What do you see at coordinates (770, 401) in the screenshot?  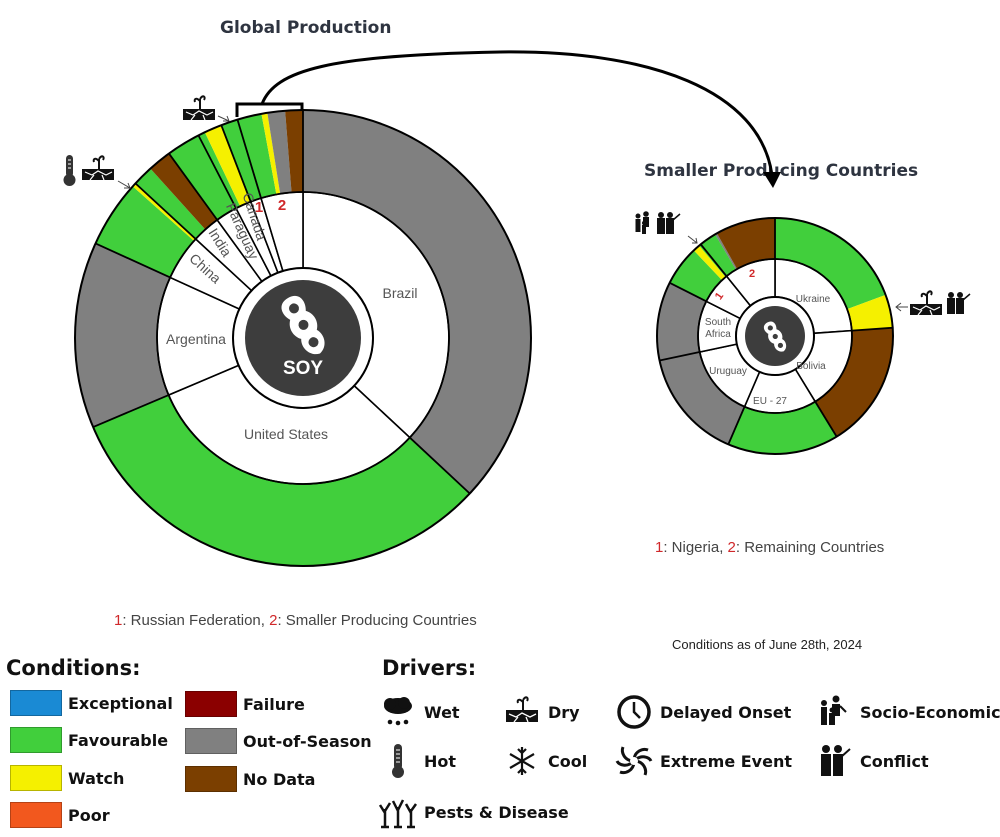 I see `country-label-eu-27: EU - 27` at bounding box center [770, 401].